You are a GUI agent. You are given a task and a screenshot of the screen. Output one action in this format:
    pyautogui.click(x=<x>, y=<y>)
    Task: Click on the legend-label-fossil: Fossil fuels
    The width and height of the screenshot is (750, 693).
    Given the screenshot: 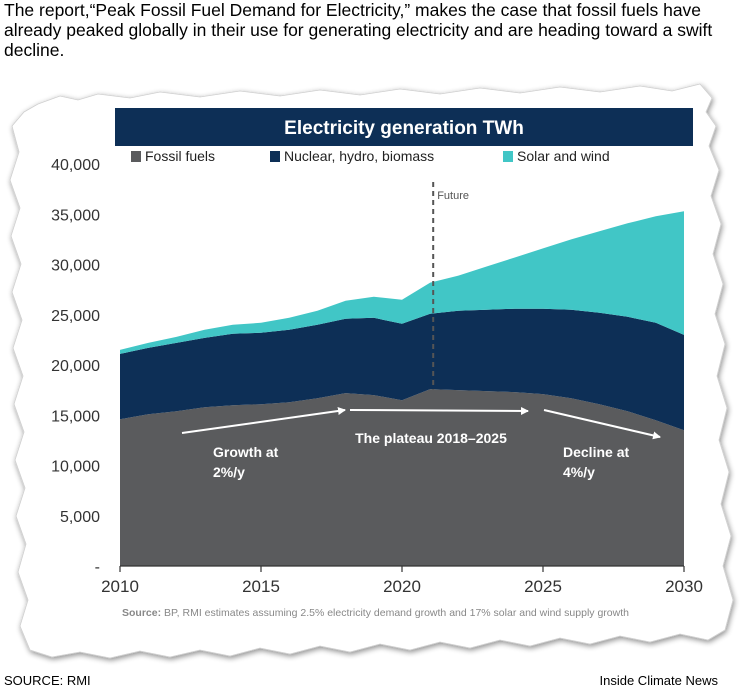 What is the action you would take?
    pyautogui.click(x=180, y=156)
    